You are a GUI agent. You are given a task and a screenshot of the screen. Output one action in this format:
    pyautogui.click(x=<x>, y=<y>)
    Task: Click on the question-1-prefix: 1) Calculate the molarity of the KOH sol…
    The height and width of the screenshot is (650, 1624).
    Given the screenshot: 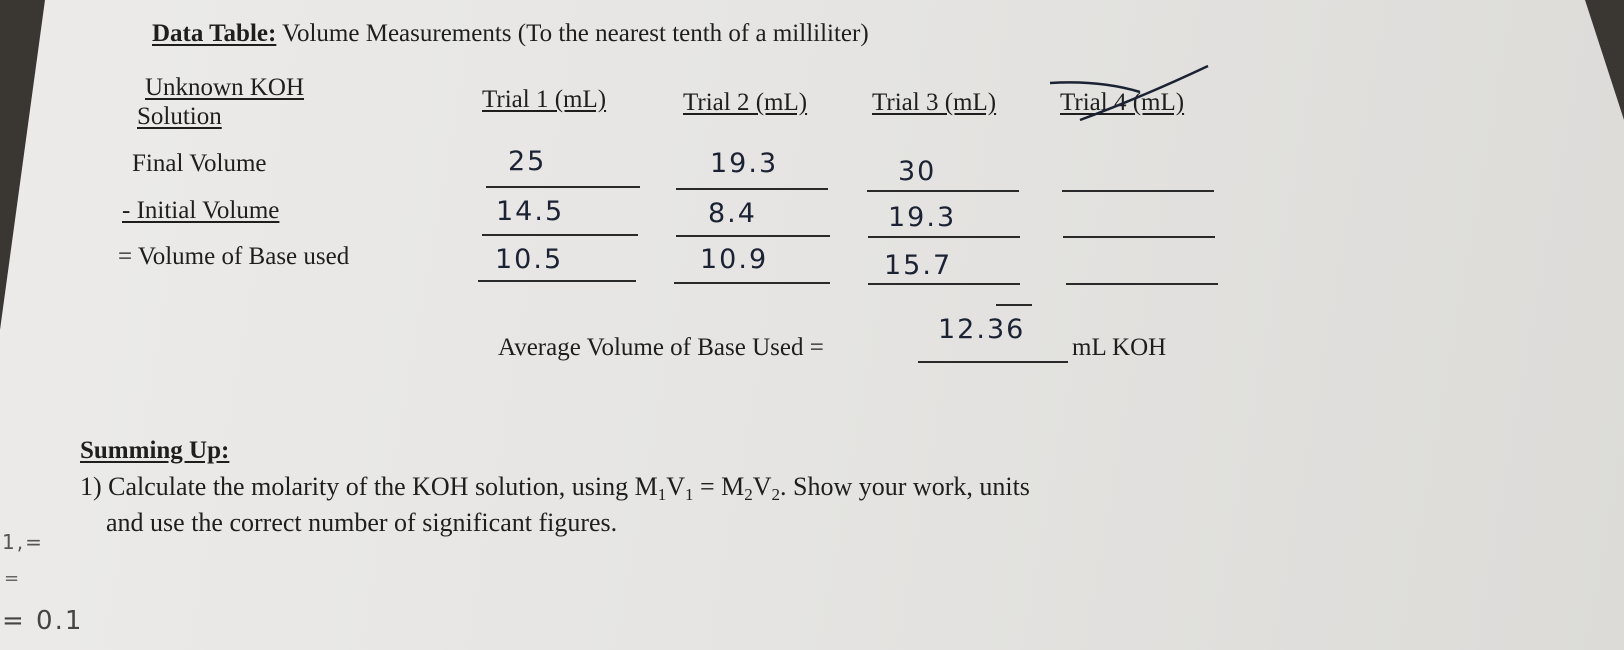 What is the action you would take?
    pyautogui.click(x=369, y=486)
    